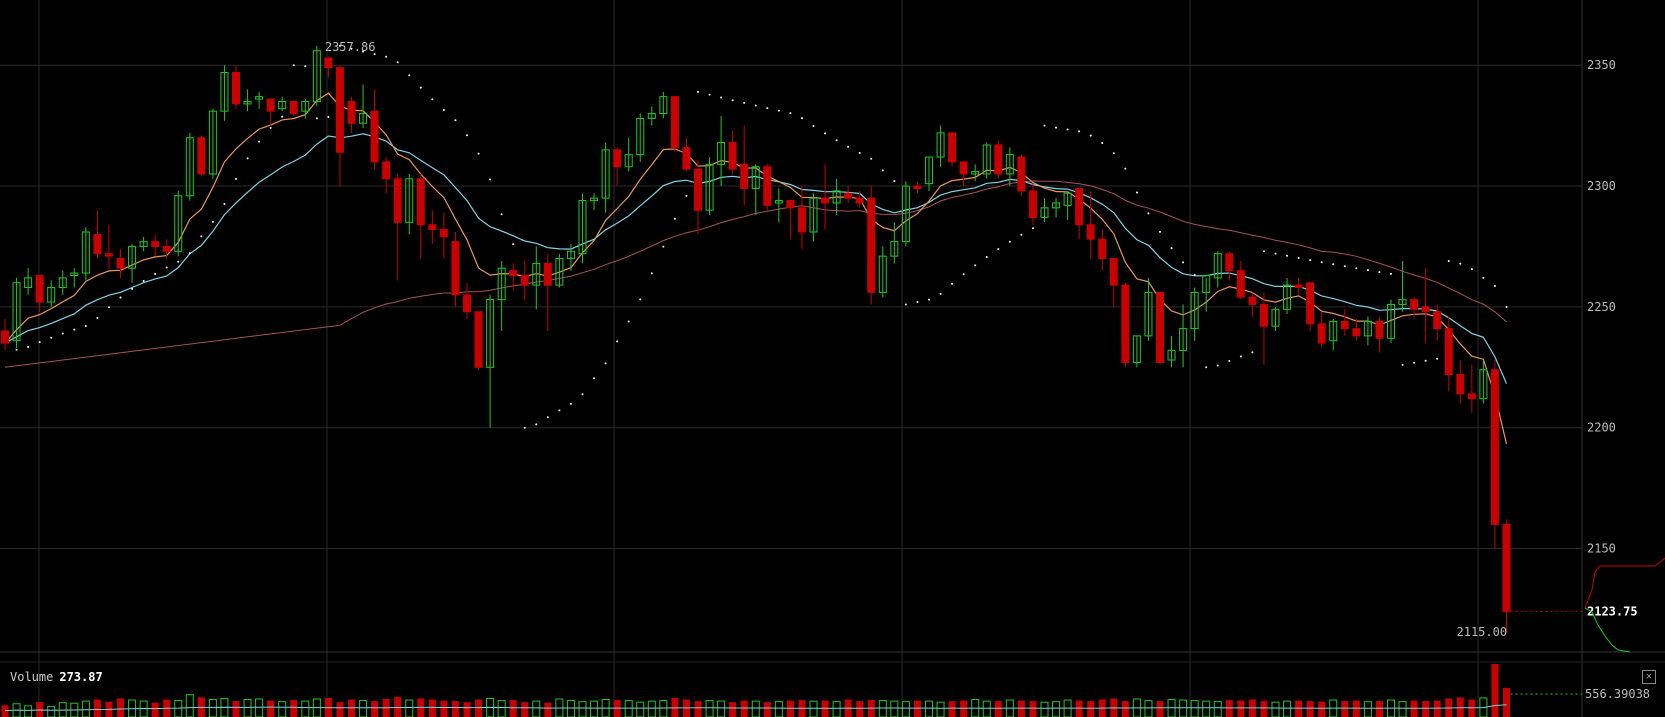  What do you see at coordinates (1601, 549) in the screenshot?
I see `y-tick-label: 2150` at bounding box center [1601, 549].